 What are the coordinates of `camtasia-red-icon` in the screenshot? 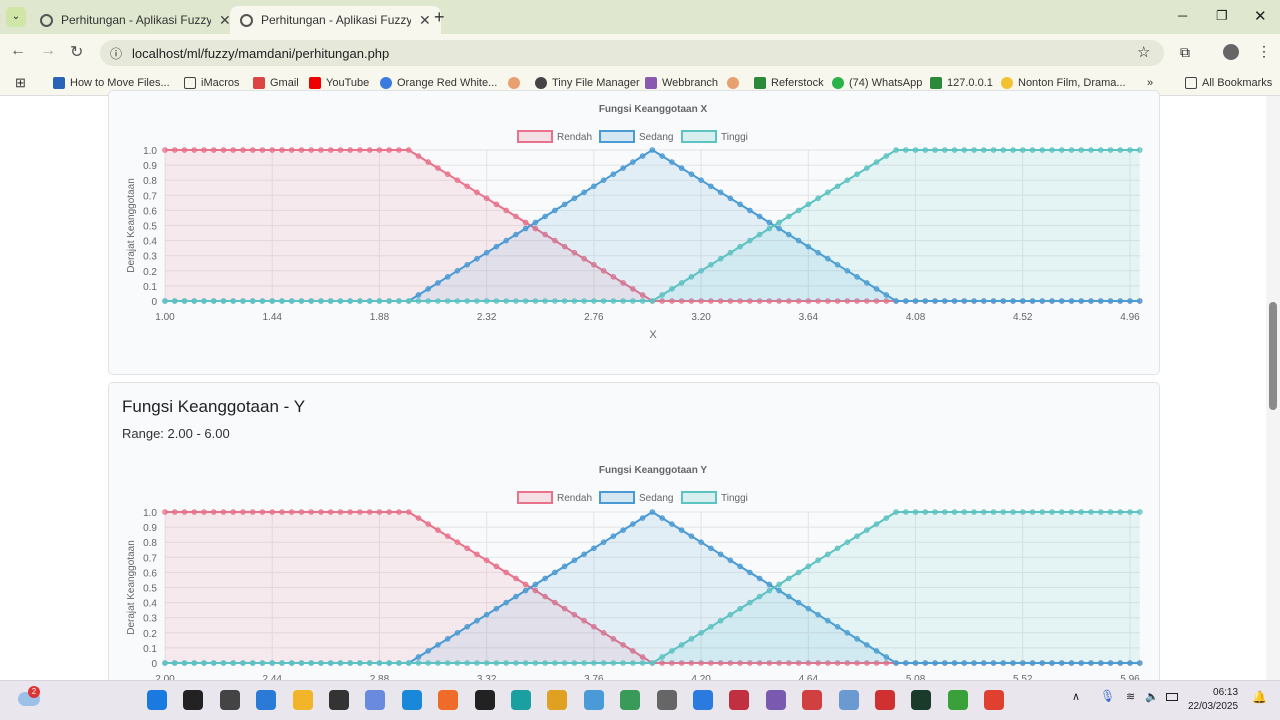 It's located at (994, 700).